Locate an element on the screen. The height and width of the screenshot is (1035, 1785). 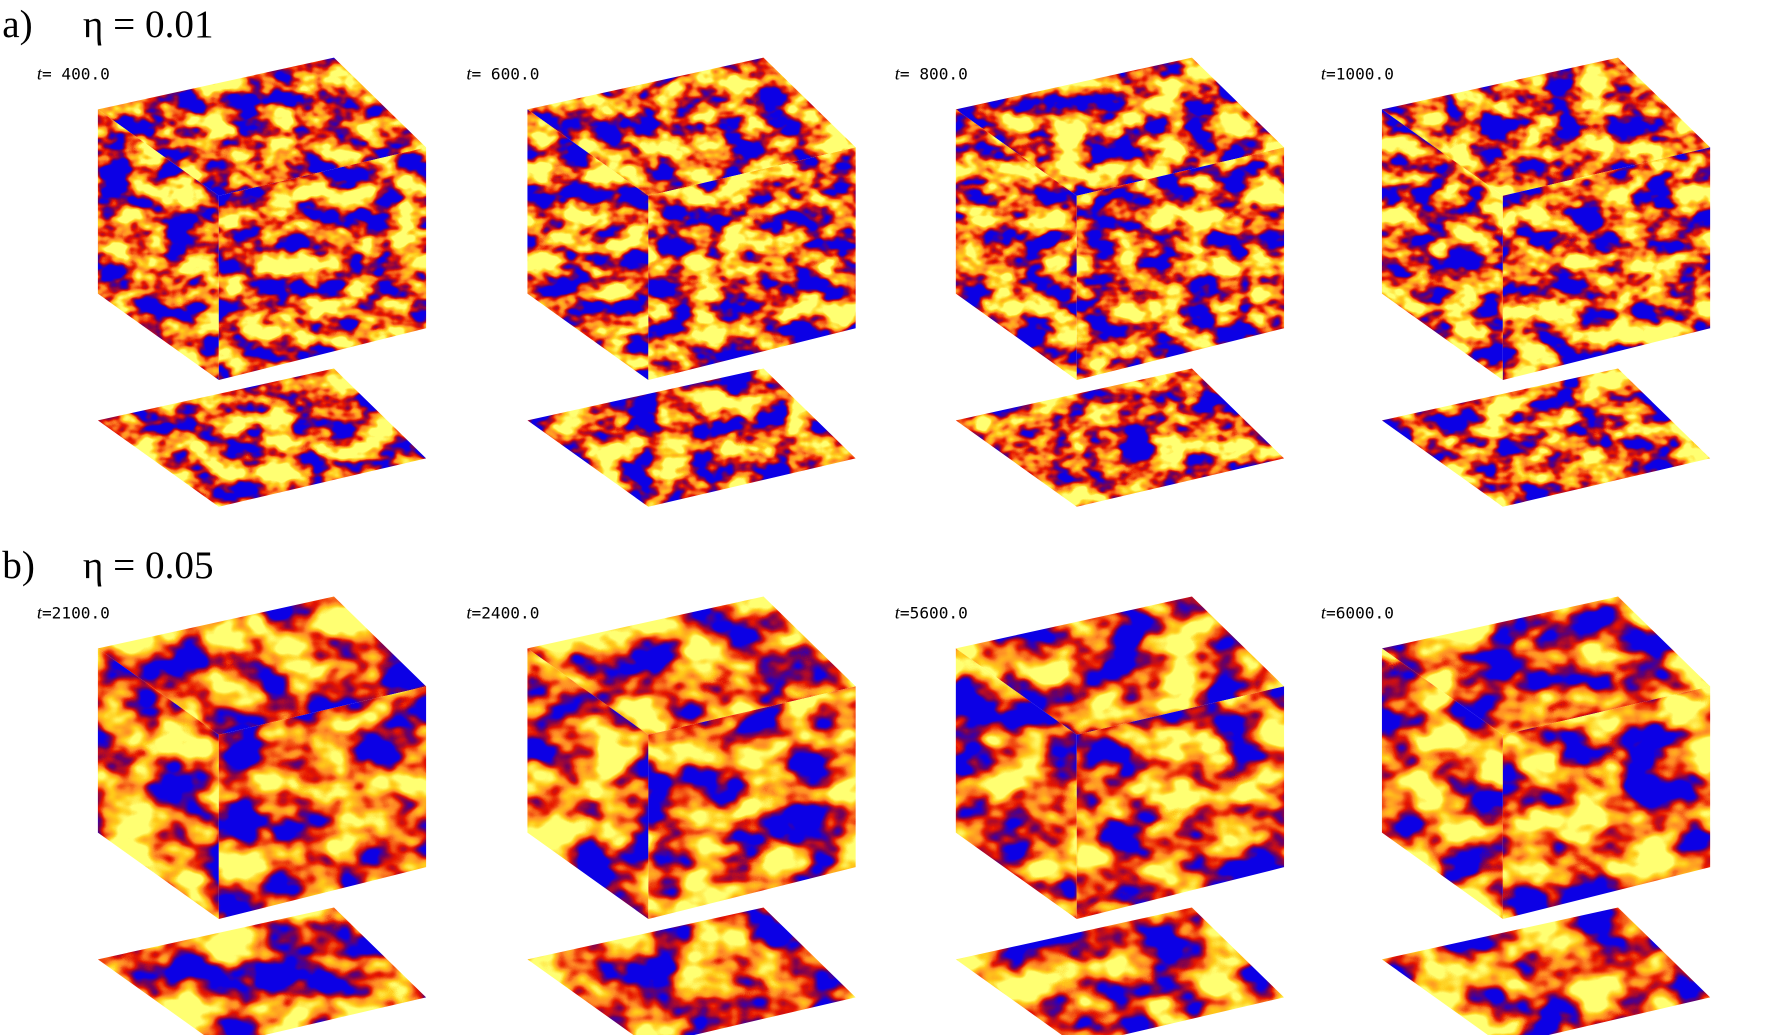
time-label: t= 800.0 is located at coordinates (931, 73).